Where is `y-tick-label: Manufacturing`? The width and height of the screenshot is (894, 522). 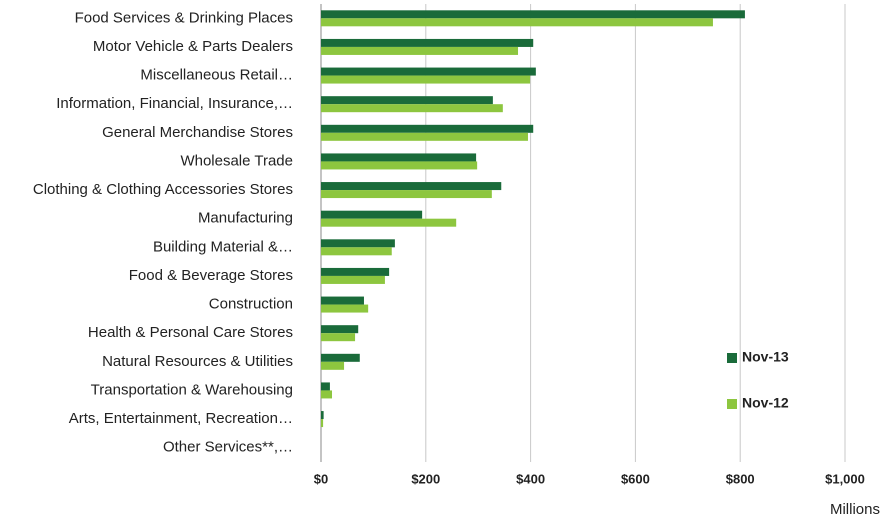
y-tick-label: Manufacturing is located at coordinates (245, 218).